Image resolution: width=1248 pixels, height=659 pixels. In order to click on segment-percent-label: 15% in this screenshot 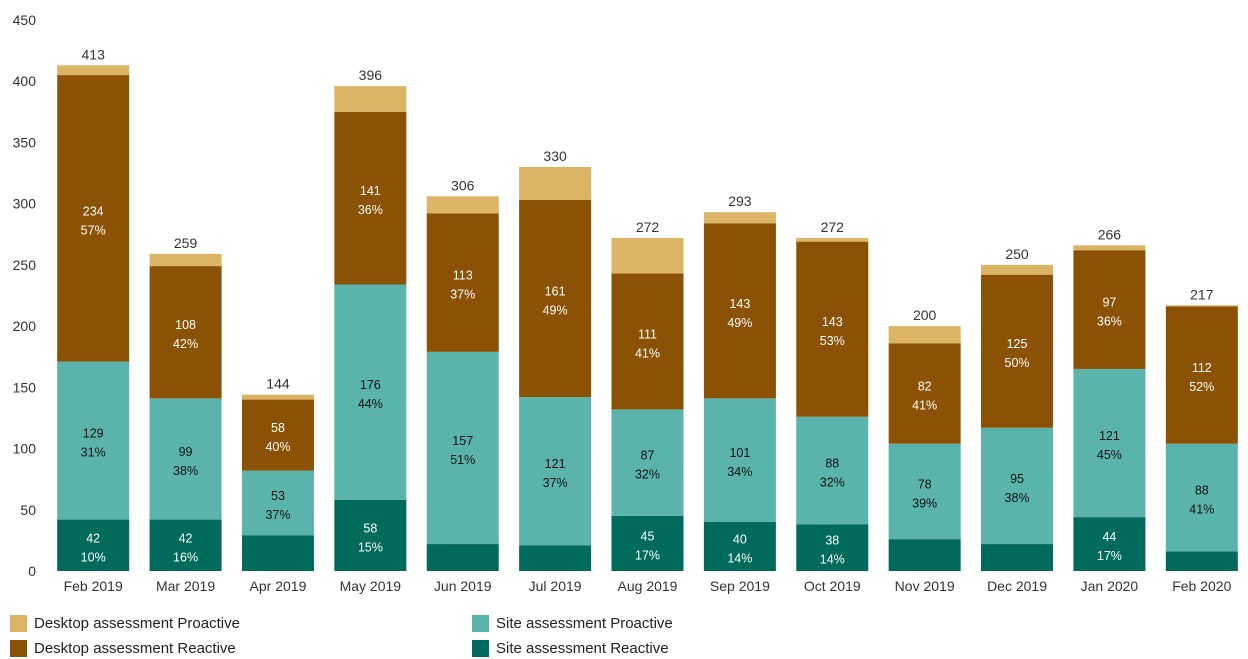, I will do `click(370, 547)`.